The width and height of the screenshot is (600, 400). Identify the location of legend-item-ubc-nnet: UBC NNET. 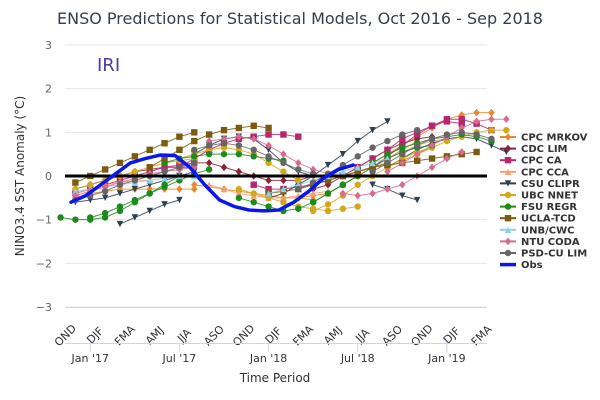
(539, 196).